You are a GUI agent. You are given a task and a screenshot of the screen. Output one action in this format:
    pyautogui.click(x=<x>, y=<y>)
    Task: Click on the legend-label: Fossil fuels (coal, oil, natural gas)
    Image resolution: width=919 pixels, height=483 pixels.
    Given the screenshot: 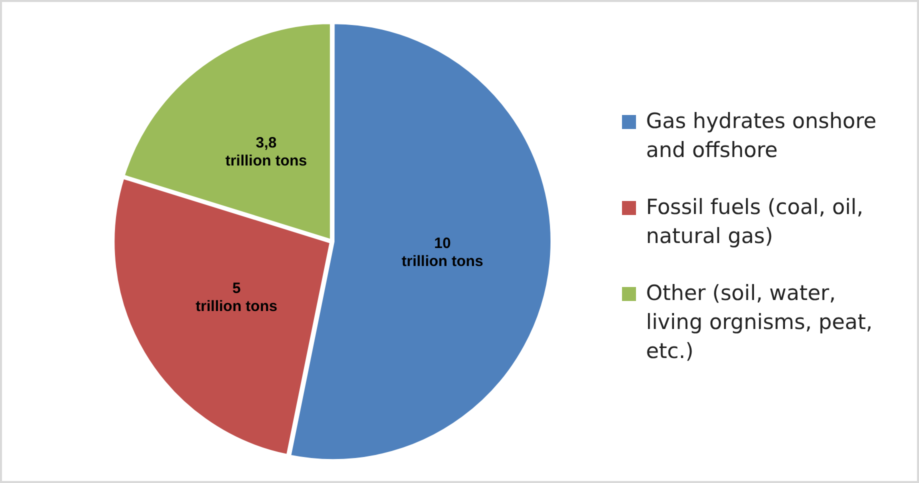 What is the action you would take?
    pyautogui.click(x=755, y=222)
    